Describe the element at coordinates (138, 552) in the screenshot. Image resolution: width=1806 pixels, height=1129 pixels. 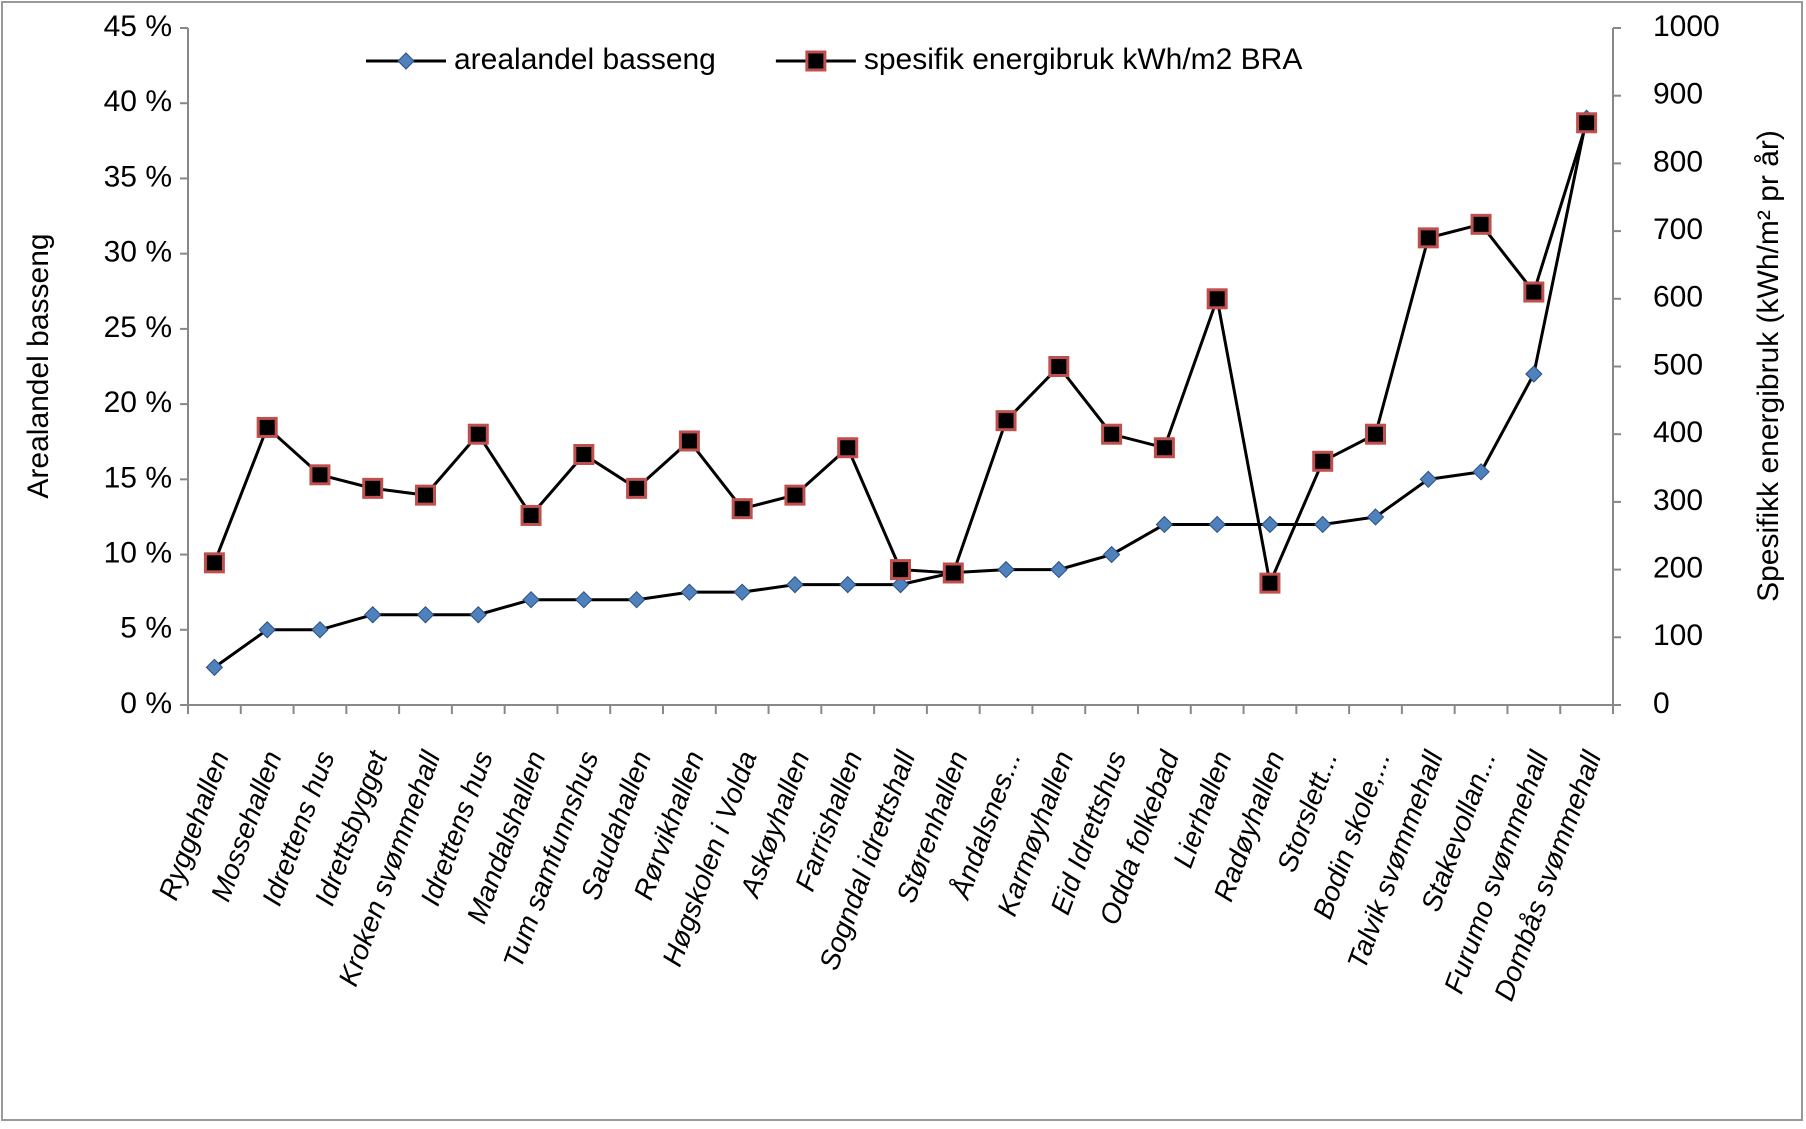
I see `y-tick-label: 10 %` at that location.